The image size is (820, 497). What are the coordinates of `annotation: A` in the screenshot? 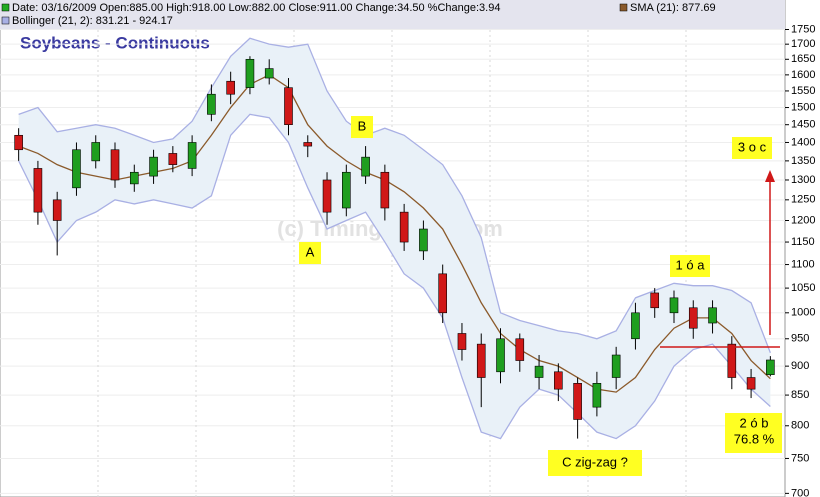 It's located at (310, 251).